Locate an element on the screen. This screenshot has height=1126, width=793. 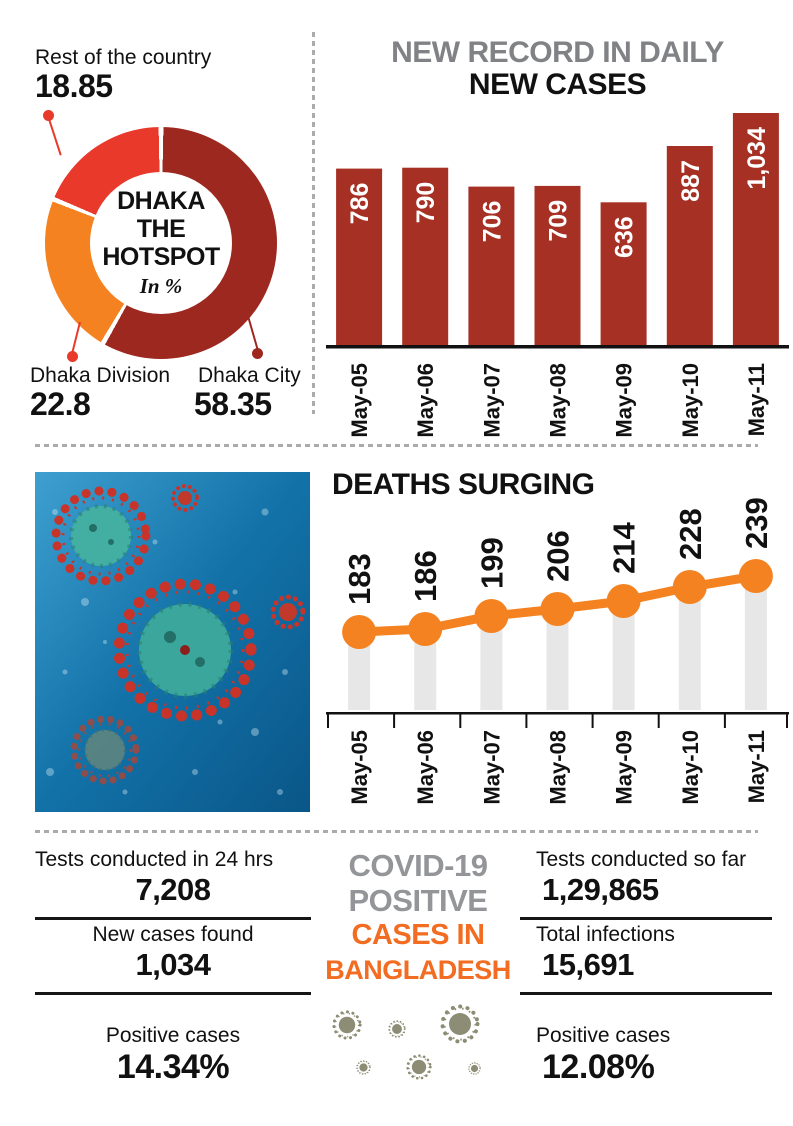
stat-tests-total: Tests conducted so far 1,29,865 is located at coordinates (646, 882).